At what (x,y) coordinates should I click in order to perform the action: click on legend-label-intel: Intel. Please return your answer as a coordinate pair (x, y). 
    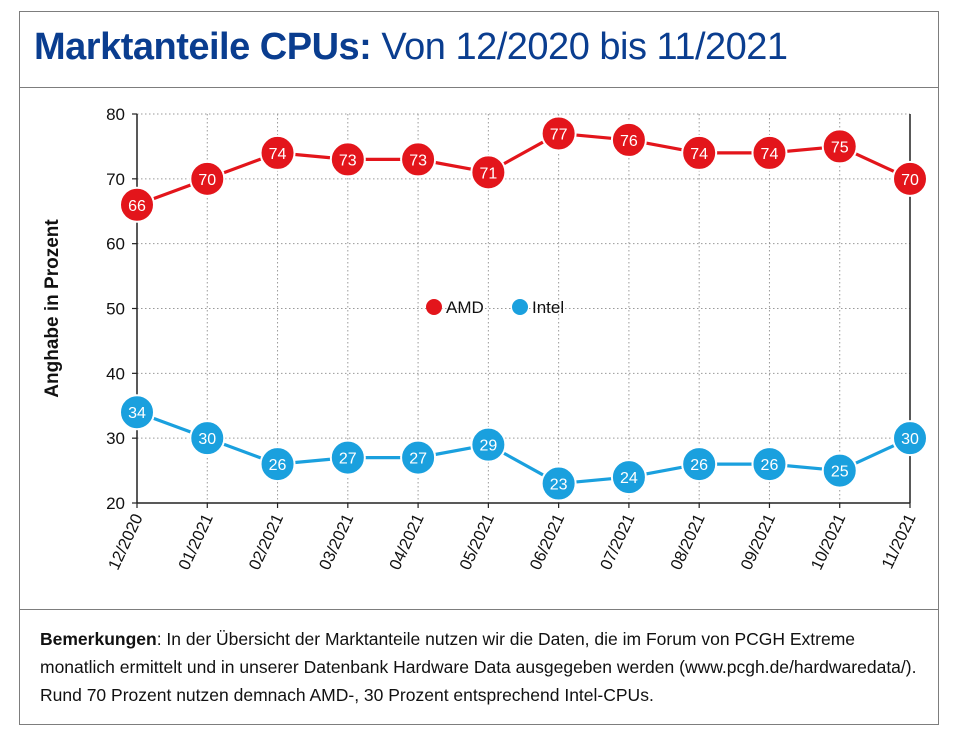
    Looking at the image, I should click on (548, 307).